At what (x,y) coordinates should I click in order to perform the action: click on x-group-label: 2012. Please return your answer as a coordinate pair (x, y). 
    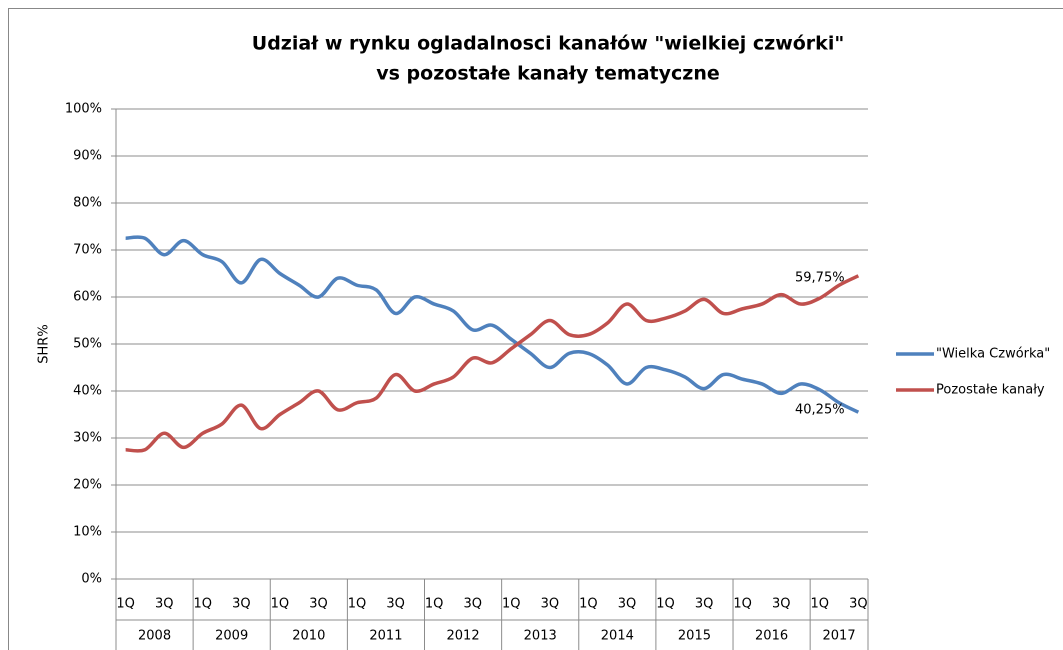
    Looking at the image, I should click on (463, 636).